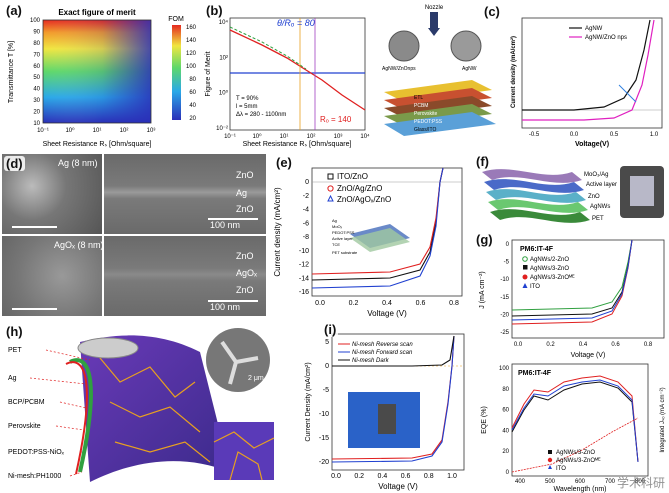 Image resolution: width=669 pixels, height=493 pixels. I want to click on layer-4: Glass/ITO, so click(425, 130).